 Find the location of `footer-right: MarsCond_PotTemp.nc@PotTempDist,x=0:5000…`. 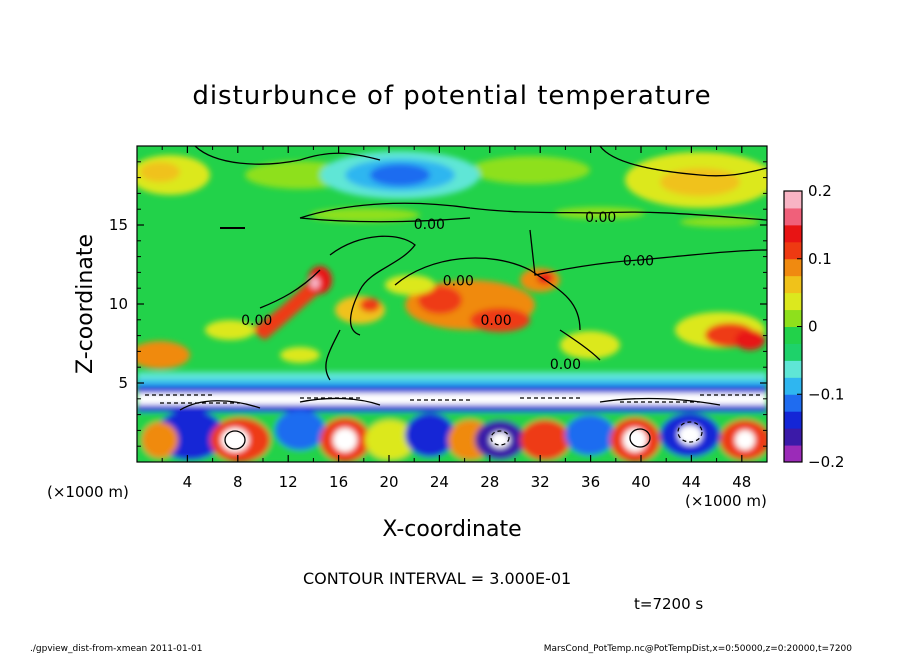

footer-right: MarsCond_PotTemp.nc@PotTempDist,x=0:5000… is located at coordinates (698, 649).